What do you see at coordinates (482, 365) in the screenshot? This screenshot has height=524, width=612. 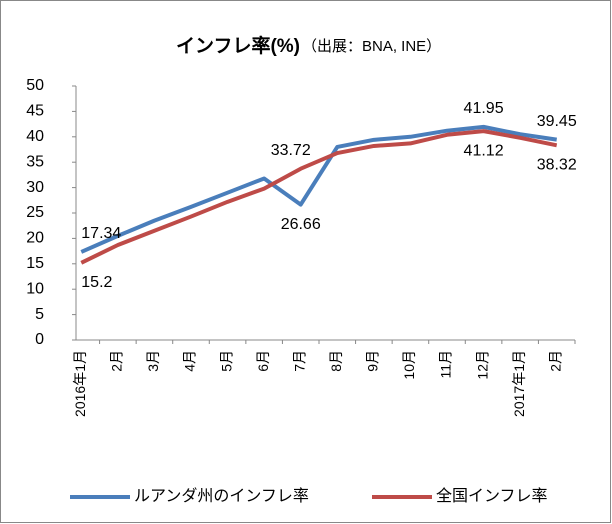 I see `x-tick-label: 12月` at bounding box center [482, 365].